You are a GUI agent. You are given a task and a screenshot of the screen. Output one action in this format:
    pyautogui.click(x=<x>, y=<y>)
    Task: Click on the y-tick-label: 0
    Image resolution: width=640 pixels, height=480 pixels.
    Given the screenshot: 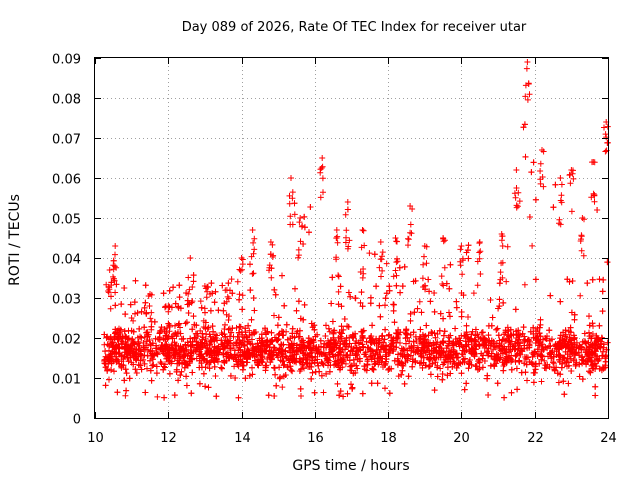 What is the action you would take?
    pyautogui.click(x=77, y=420)
    